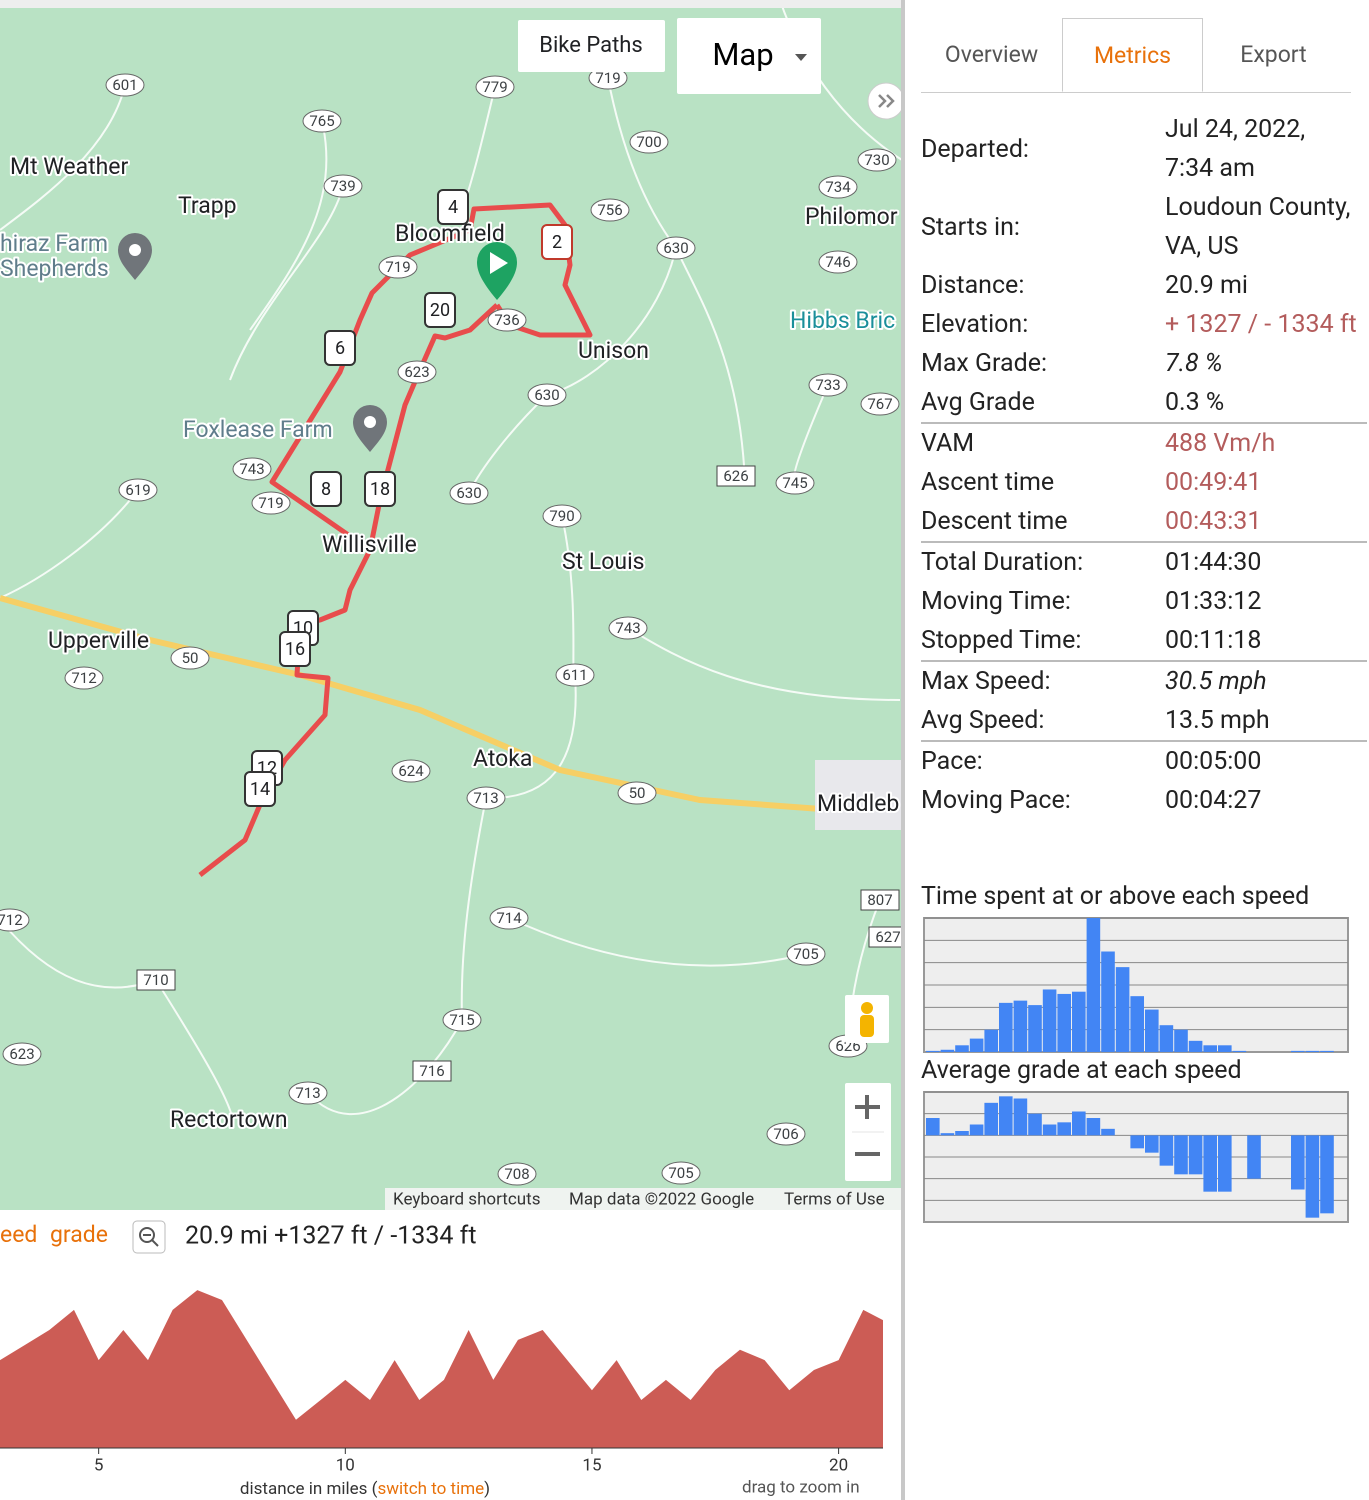 The width and height of the screenshot is (1369, 1500). What do you see at coordinates (879, 900) in the screenshot?
I see `route-number: 807` at bounding box center [879, 900].